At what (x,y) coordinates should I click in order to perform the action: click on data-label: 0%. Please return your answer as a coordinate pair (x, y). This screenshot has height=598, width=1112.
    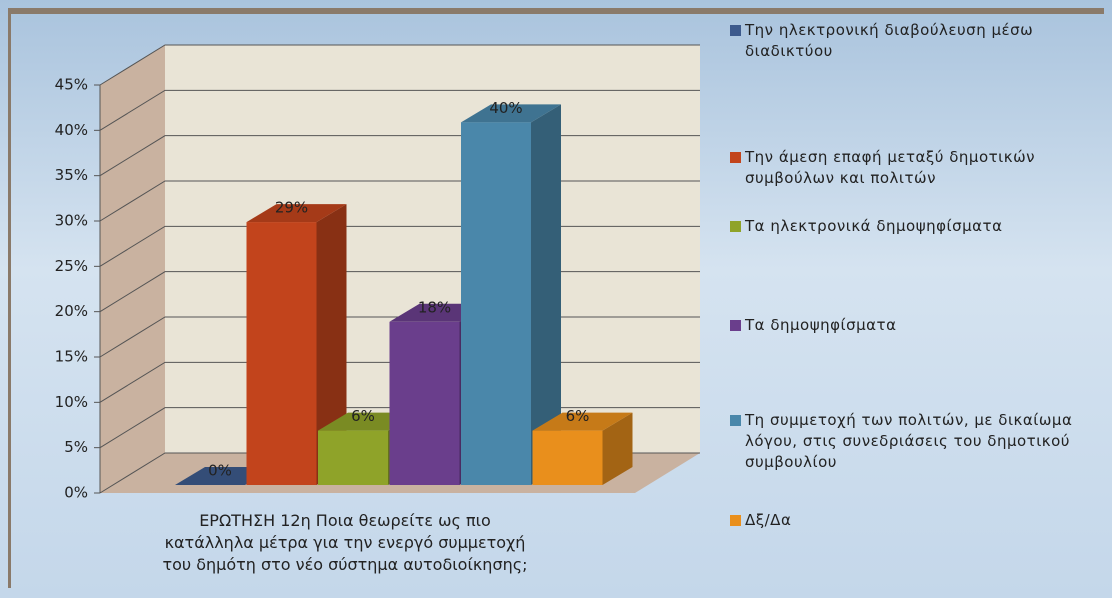
    Looking at the image, I should click on (220, 471).